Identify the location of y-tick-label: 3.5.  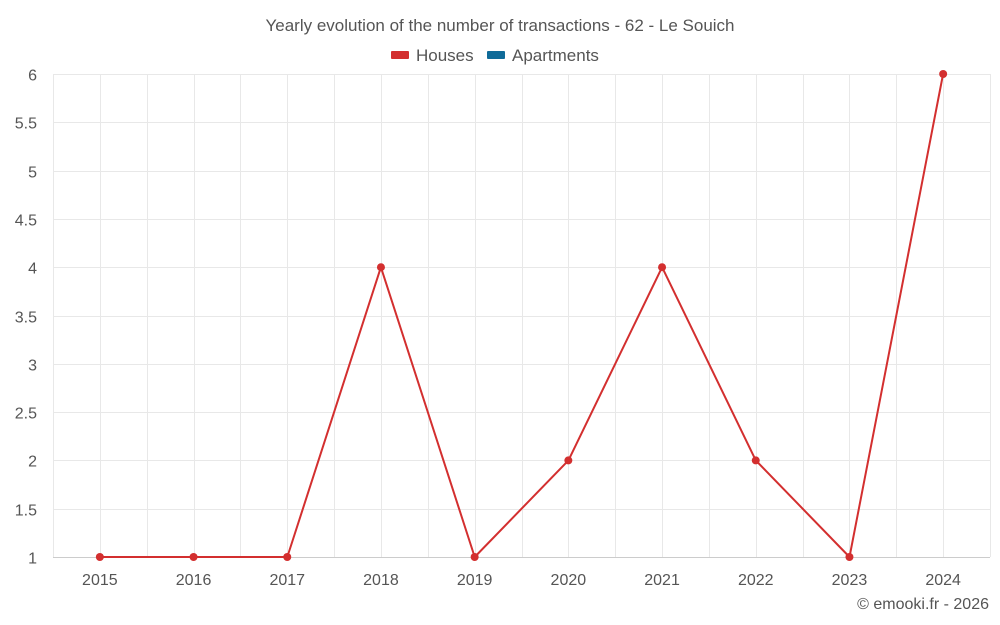
(26, 318).